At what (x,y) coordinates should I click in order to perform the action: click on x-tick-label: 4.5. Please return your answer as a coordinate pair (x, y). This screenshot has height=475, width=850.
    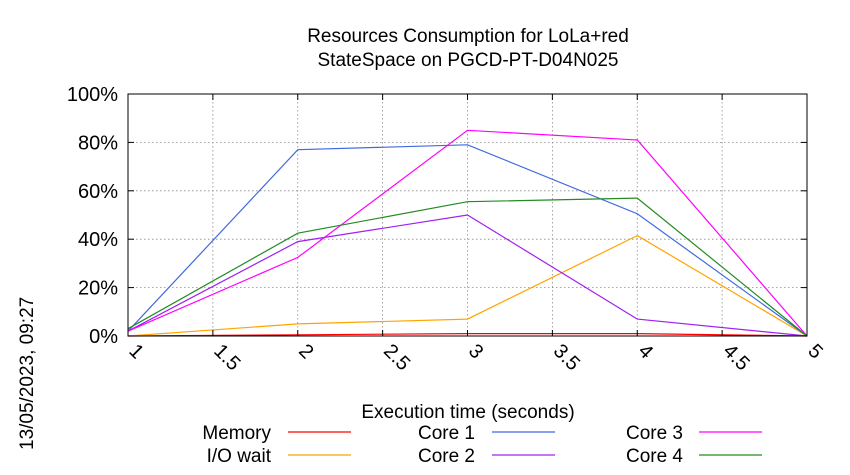
    Looking at the image, I should click on (736, 357).